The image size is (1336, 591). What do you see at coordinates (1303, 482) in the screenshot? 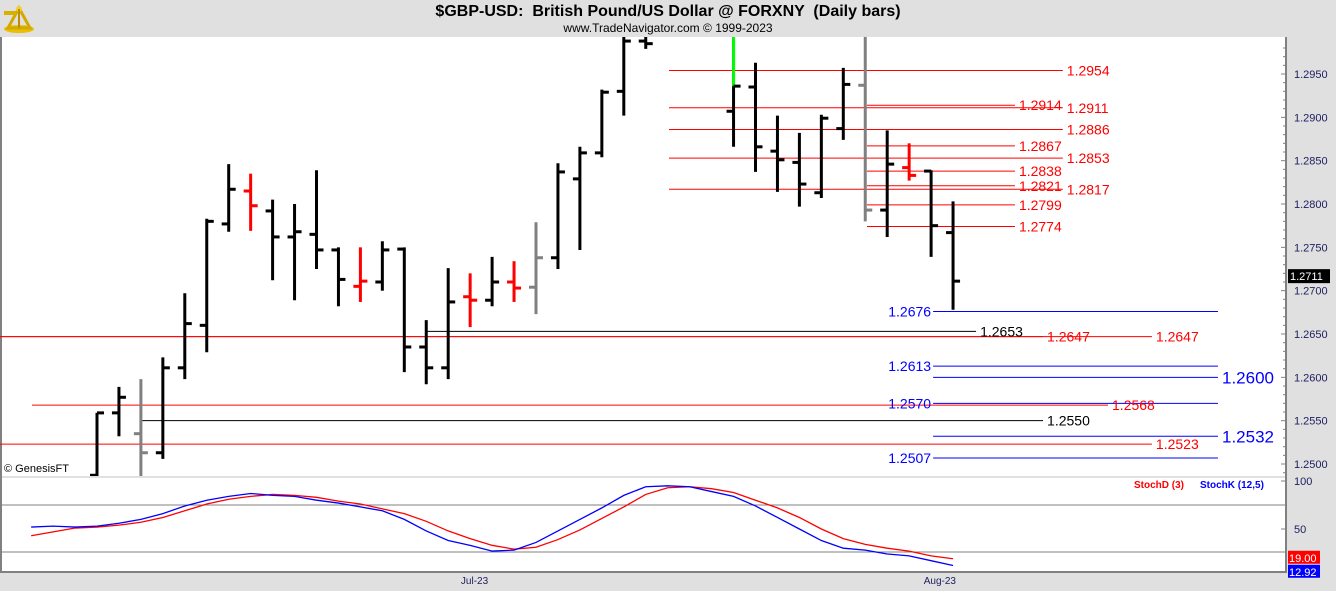
I see `stoch-tick-label: 100` at bounding box center [1303, 482].